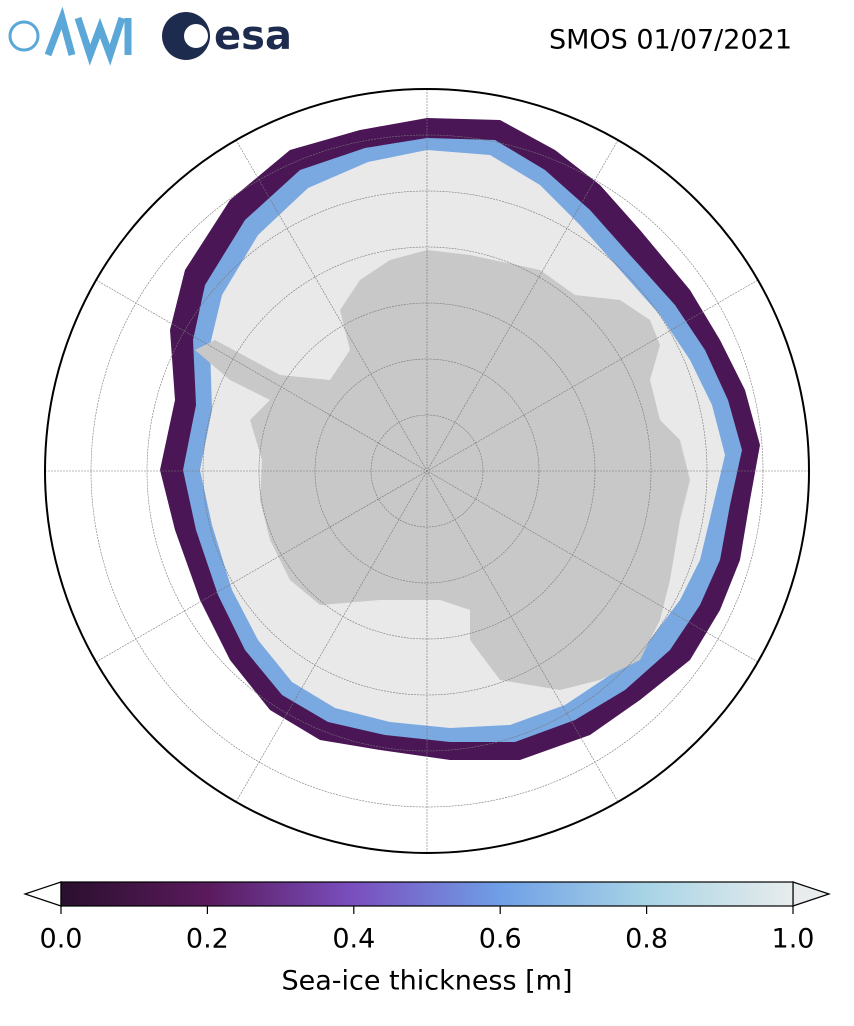 The width and height of the screenshot is (854, 1026). Describe the element at coordinates (427, 939) in the screenshot. I see `colorbar: Sea-ice thickness [m] 0.0 0.2 0.4 0.6 0.8 1.0` at that location.